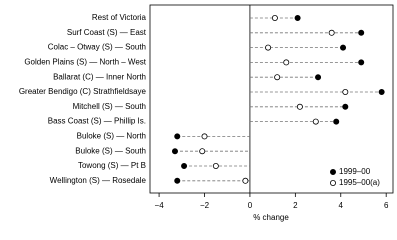 The image size is (397, 240). I want to click on category-label: Wellington (S) — Rosedale, so click(98, 180).